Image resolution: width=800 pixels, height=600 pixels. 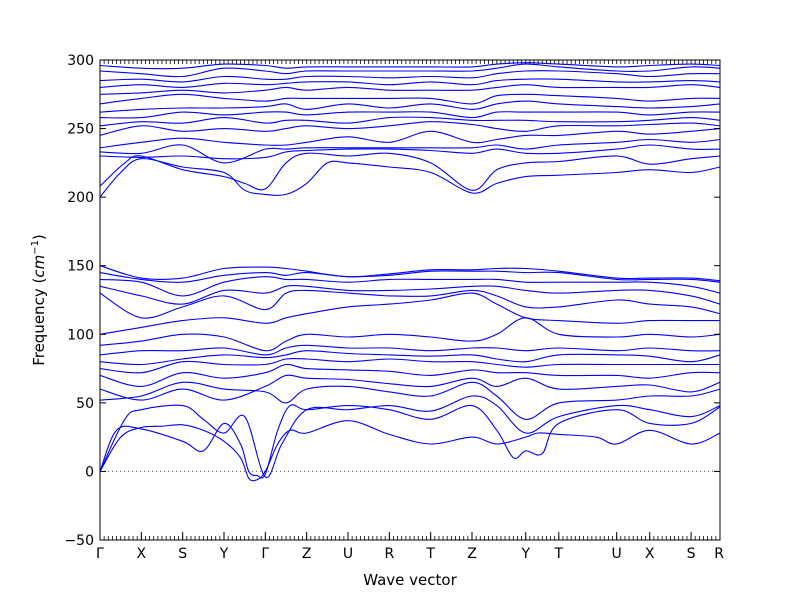 What do you see at coordinates (80, 130) in the screenshot?
I see `y-tick-label: 250` at bounding box center [80, 130].